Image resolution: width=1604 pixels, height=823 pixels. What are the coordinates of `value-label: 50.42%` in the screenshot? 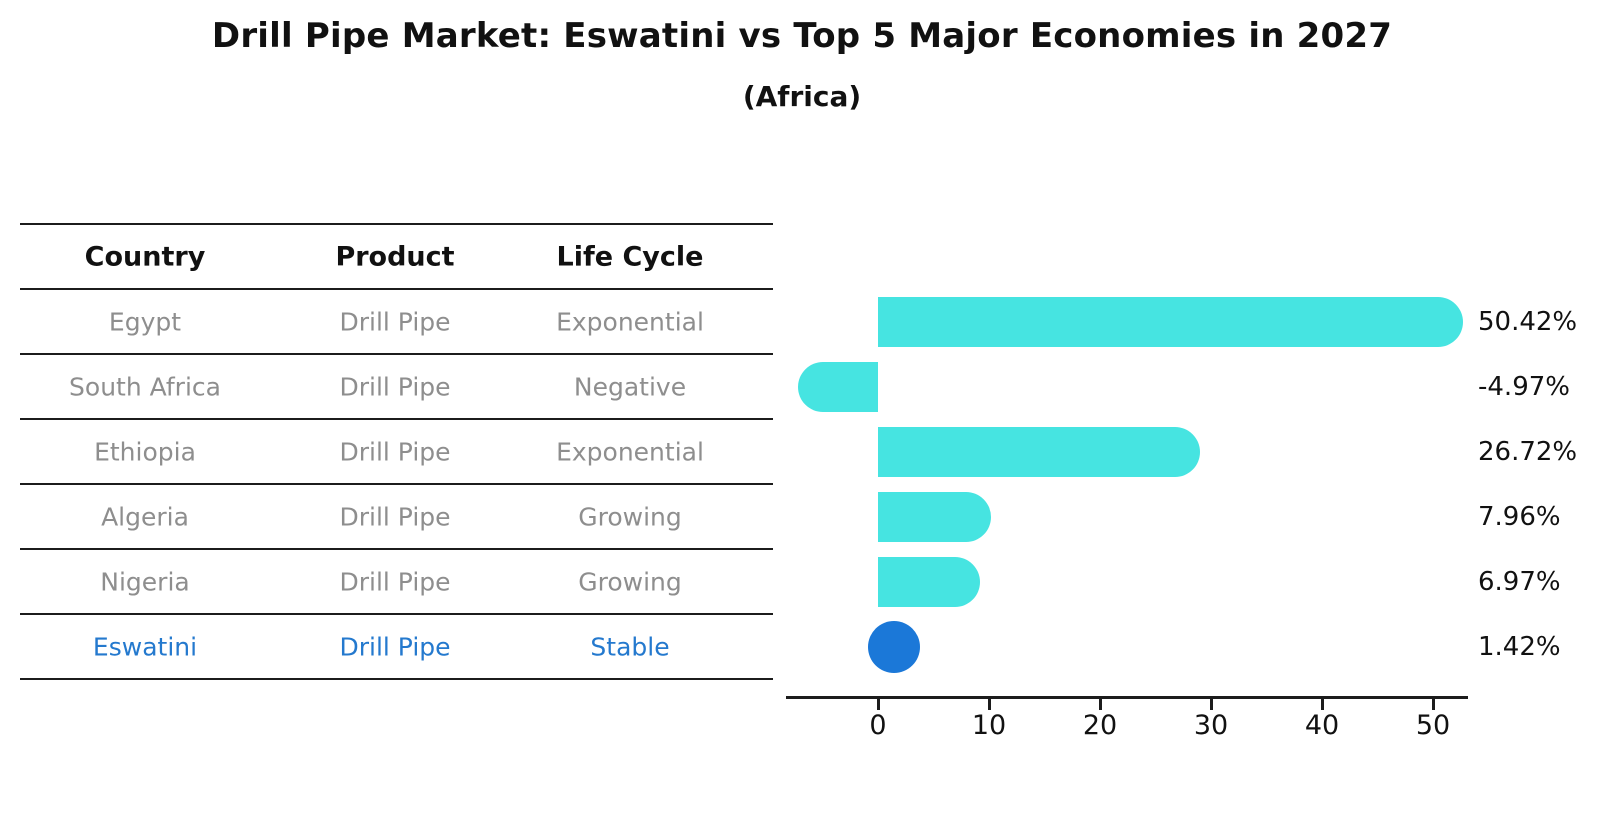 It's located at (1528, 321).